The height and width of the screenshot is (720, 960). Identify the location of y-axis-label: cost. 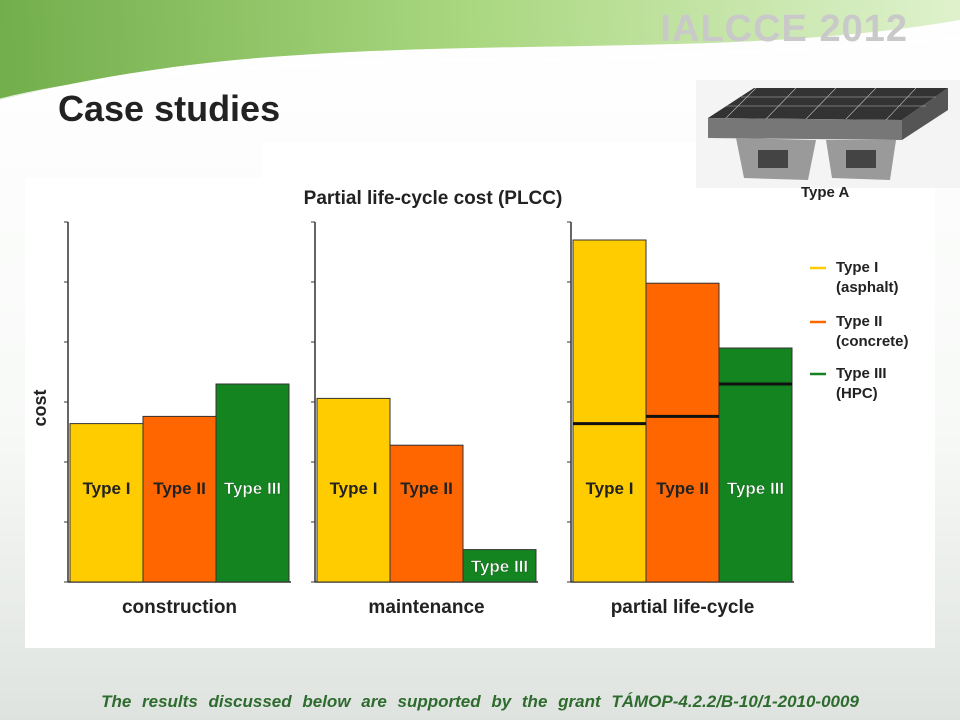
(40, 407).